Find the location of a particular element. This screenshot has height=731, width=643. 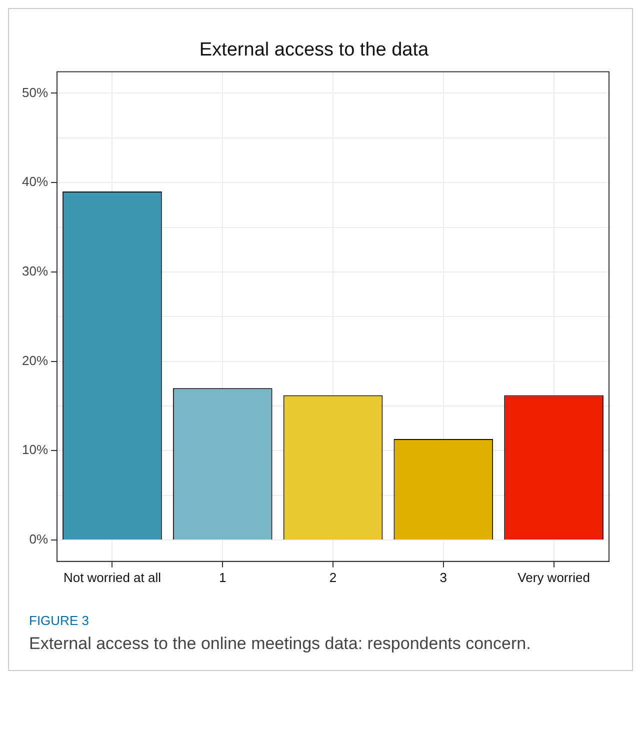

y-tick-label: 50% is located at coordinates (35, 92).